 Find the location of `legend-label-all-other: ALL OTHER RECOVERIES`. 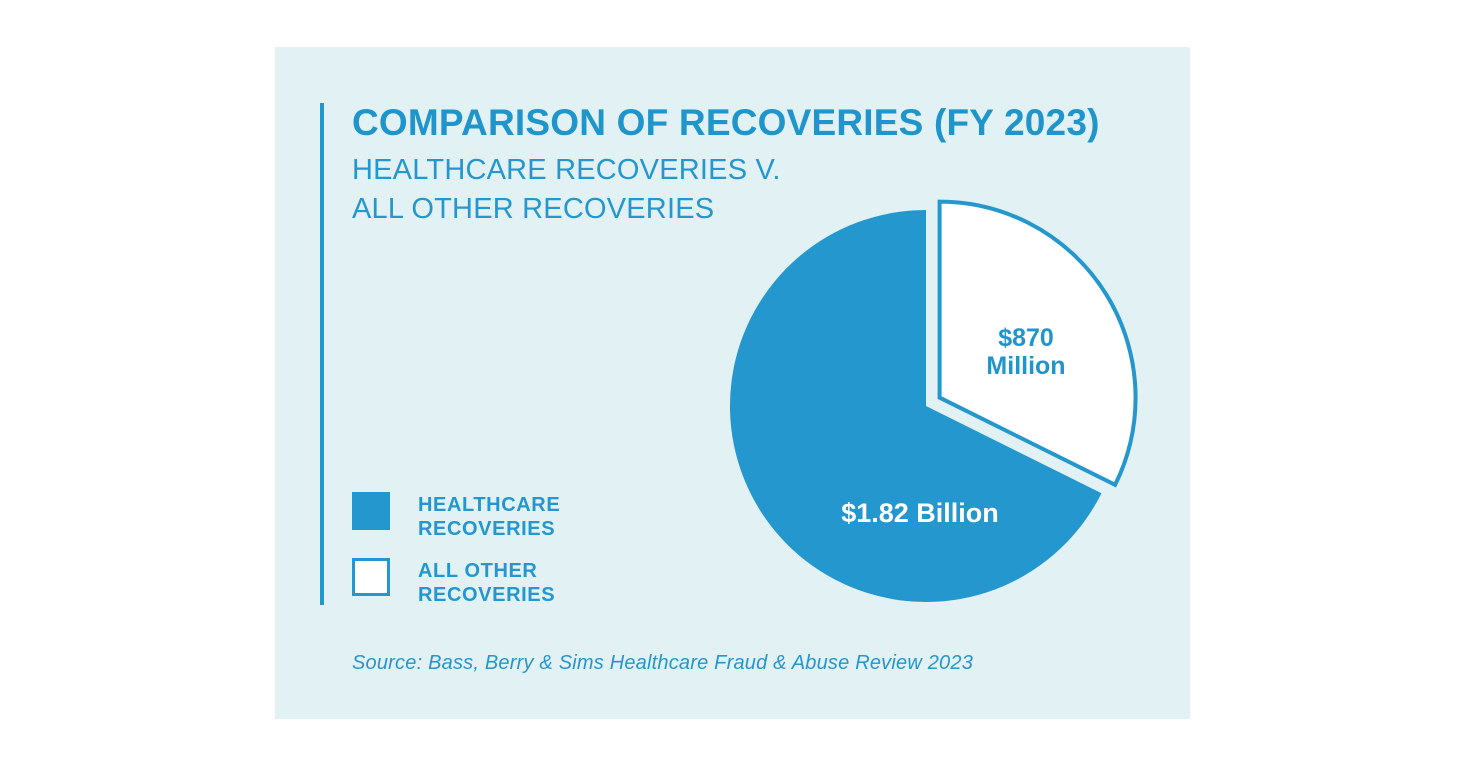

legend-label-all-other: ALL OTHER RECOVERIES is located at coordinates (486, 582).